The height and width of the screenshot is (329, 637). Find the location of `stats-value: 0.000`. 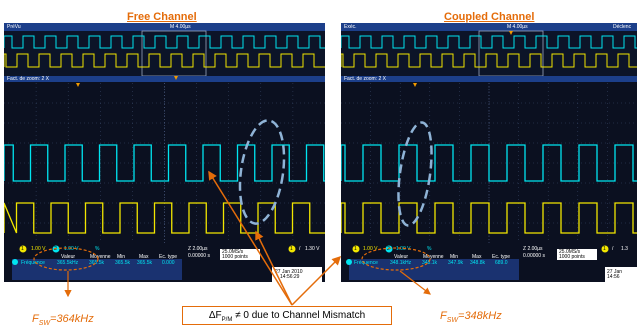

stats-value: 0.000 is located at coordinates (168, 263).